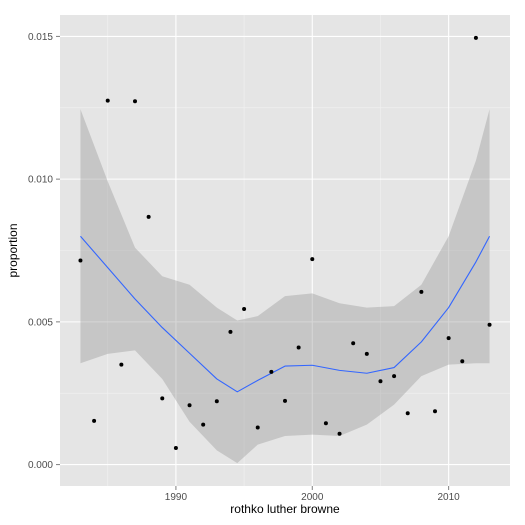  I want to click on y-axis-title: proportion, so click(13, 250).